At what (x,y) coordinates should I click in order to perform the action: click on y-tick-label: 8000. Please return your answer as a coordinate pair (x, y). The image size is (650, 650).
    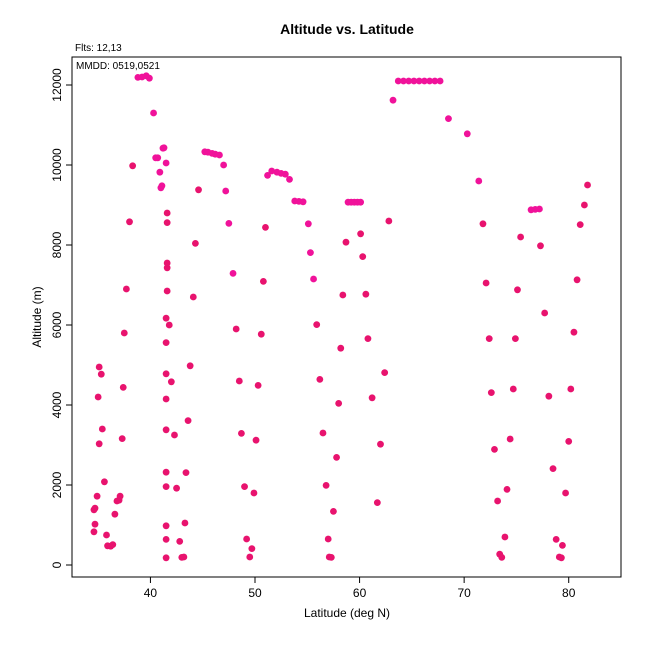
    Looking at the image, I should click on (57, 244).